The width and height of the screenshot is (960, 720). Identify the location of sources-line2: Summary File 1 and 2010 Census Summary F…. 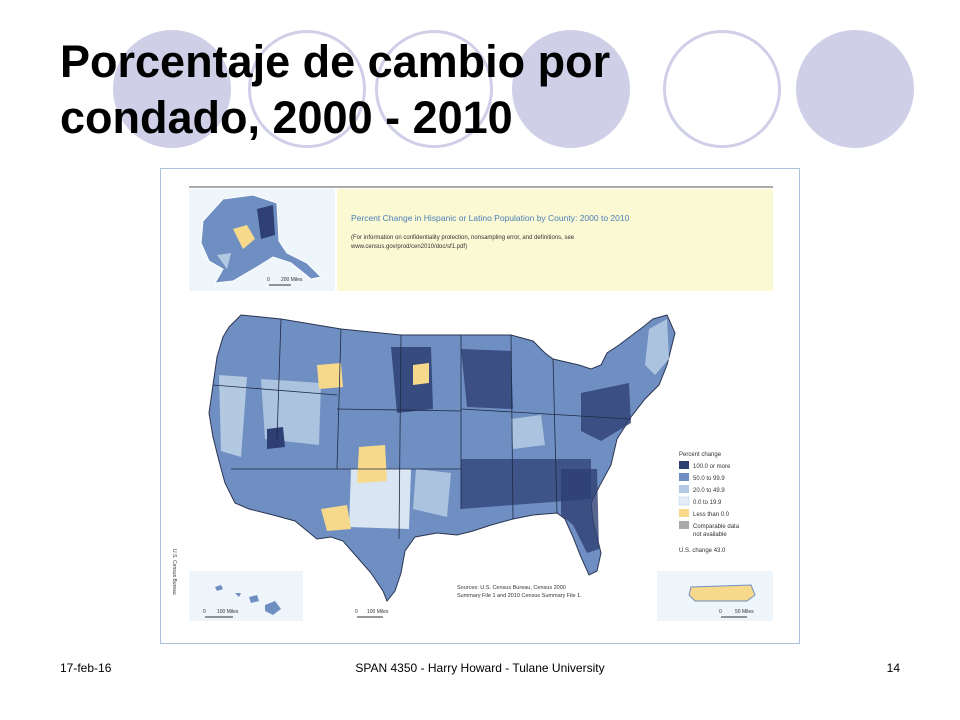
(519, 596).